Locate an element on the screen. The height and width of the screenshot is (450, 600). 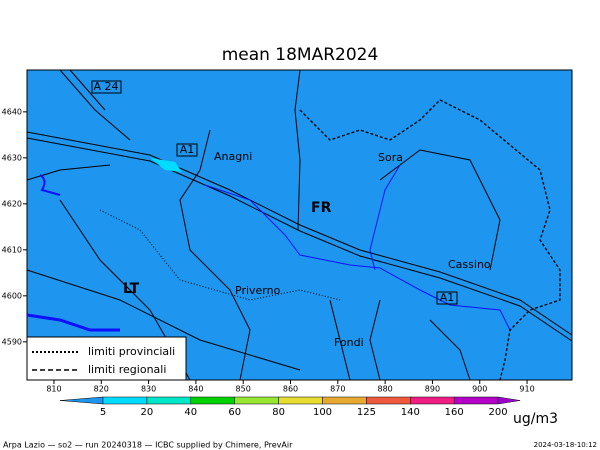
colorbar-unit: ug/m3 is located at coordinates (535, 419).